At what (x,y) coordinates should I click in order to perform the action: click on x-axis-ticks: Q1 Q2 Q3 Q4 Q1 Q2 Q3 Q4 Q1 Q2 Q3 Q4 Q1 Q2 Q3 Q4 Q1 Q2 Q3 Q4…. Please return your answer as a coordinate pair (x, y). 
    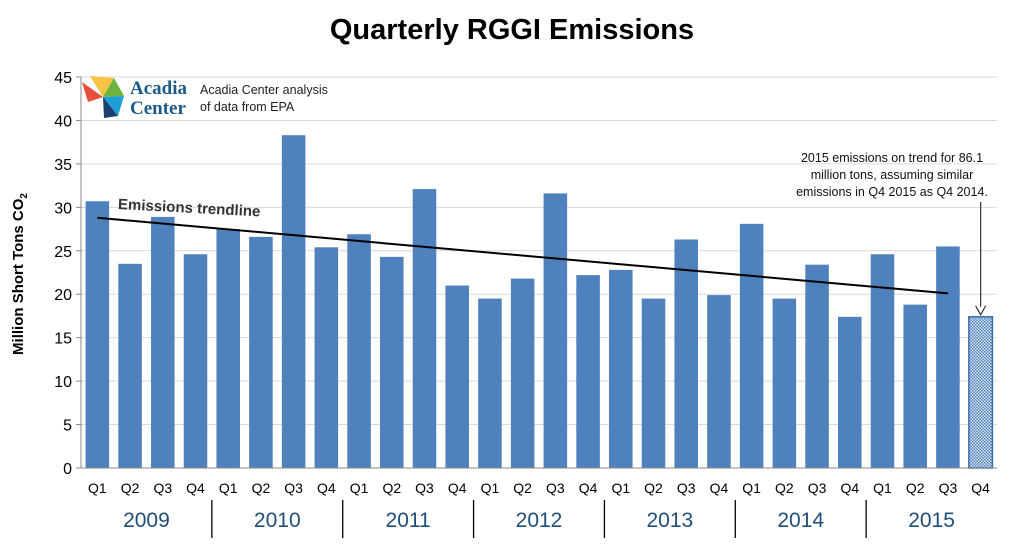
    Looking at the image, I should click on (539, 488).